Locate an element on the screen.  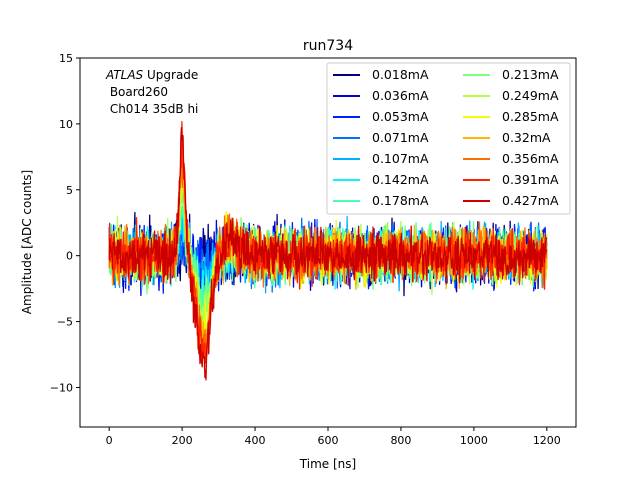
annotation-line-1: ATLAS Upgrade is located at coordinates (151, 75).